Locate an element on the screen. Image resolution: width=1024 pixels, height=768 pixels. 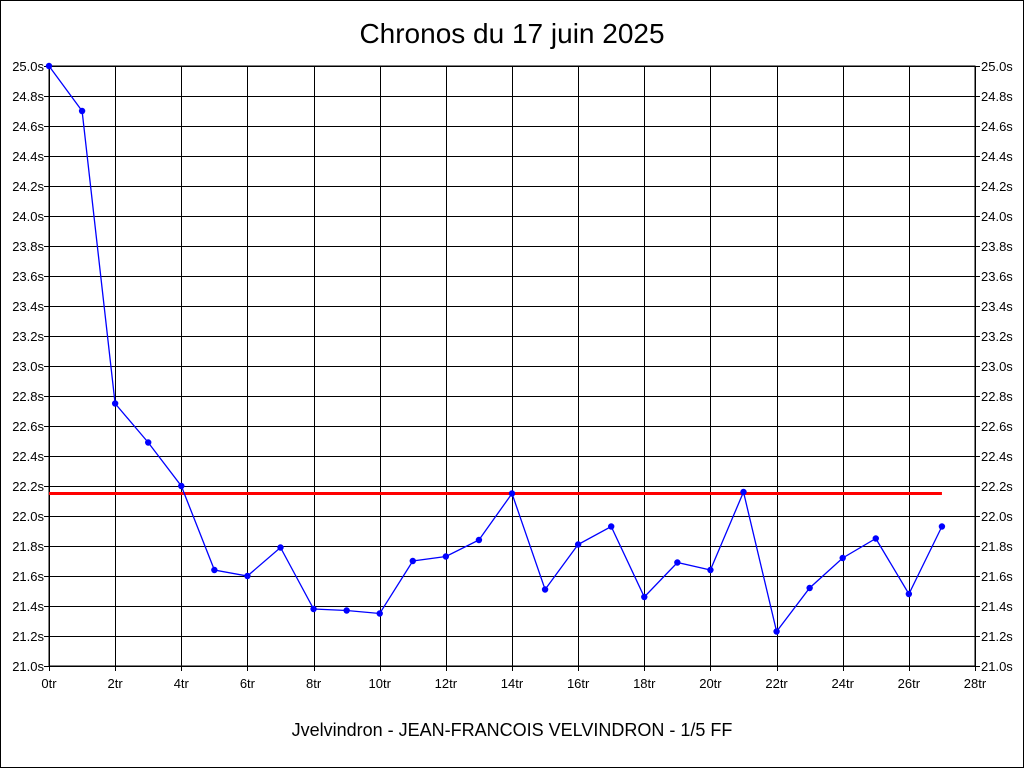
y-tick-label-right: 22.4s is located at coordinates (997, 456).